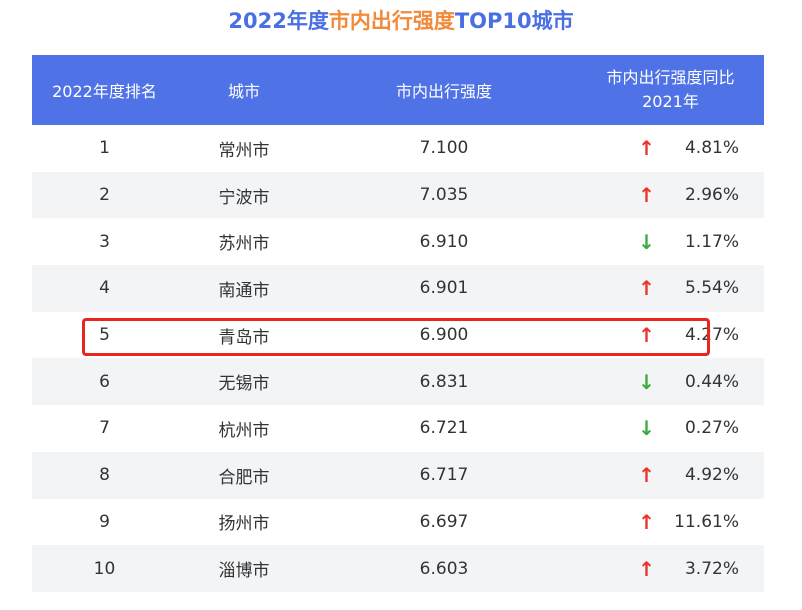  I want to click on table-row: 6 无锡市 6.831 ↓ 0.44%, so click(398, 382).